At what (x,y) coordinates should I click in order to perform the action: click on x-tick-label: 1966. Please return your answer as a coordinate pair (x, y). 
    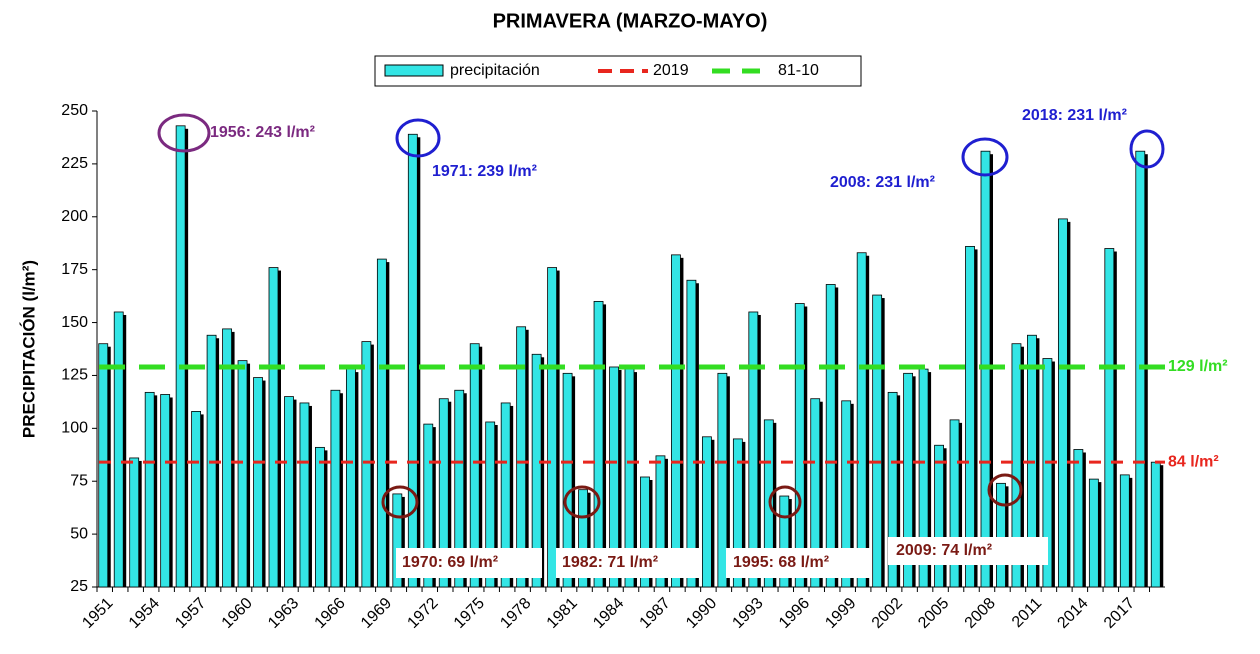
    Looking at the image, I should click on (330, 613).